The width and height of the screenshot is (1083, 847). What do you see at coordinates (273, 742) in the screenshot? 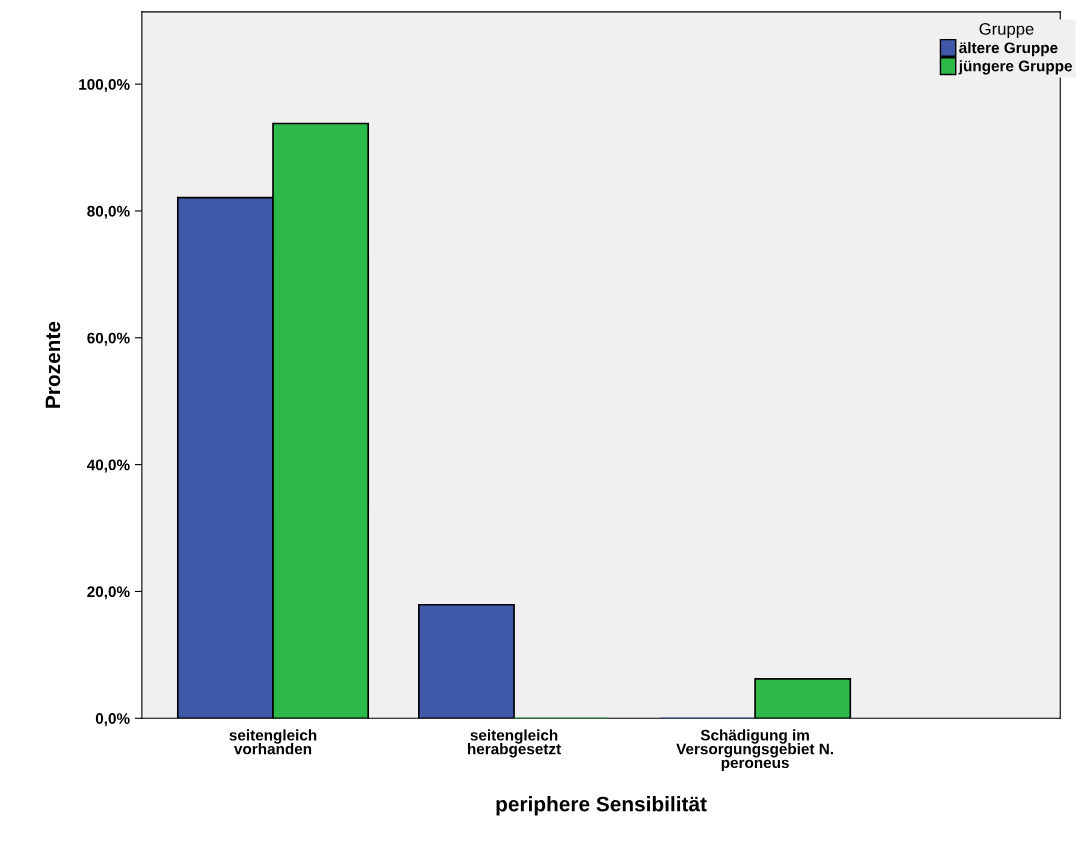
I see `x-tick-label: seitengleich vorhanden` at bounding box center [273, 742].